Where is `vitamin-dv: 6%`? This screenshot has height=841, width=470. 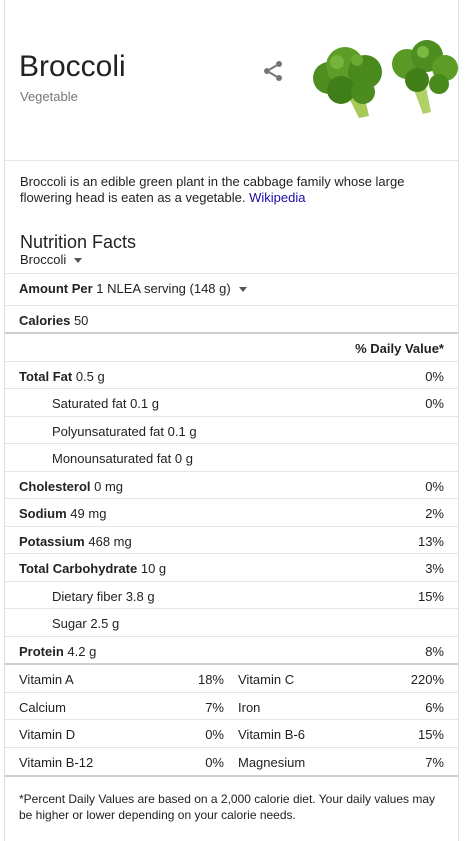 vitamin-dv: 6% is located at coordinates (434, 707).